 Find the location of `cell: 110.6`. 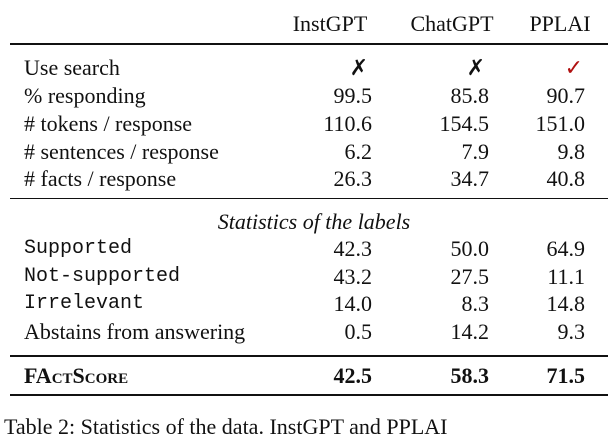

cell: 110.6 is located at coordinates (347, 123).